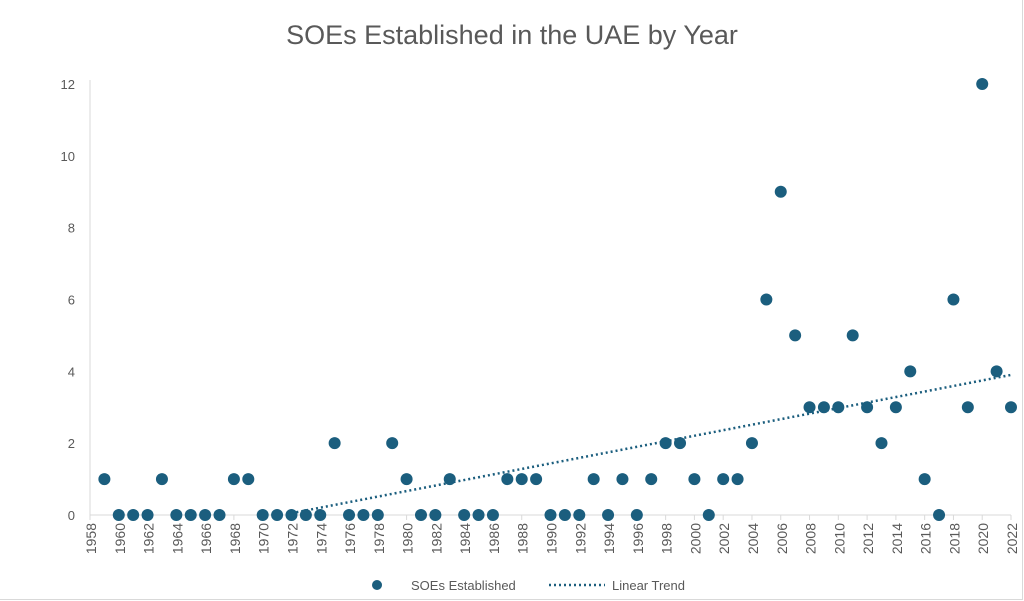  I want to click on y-tick-label: 4, so click(71, 371).